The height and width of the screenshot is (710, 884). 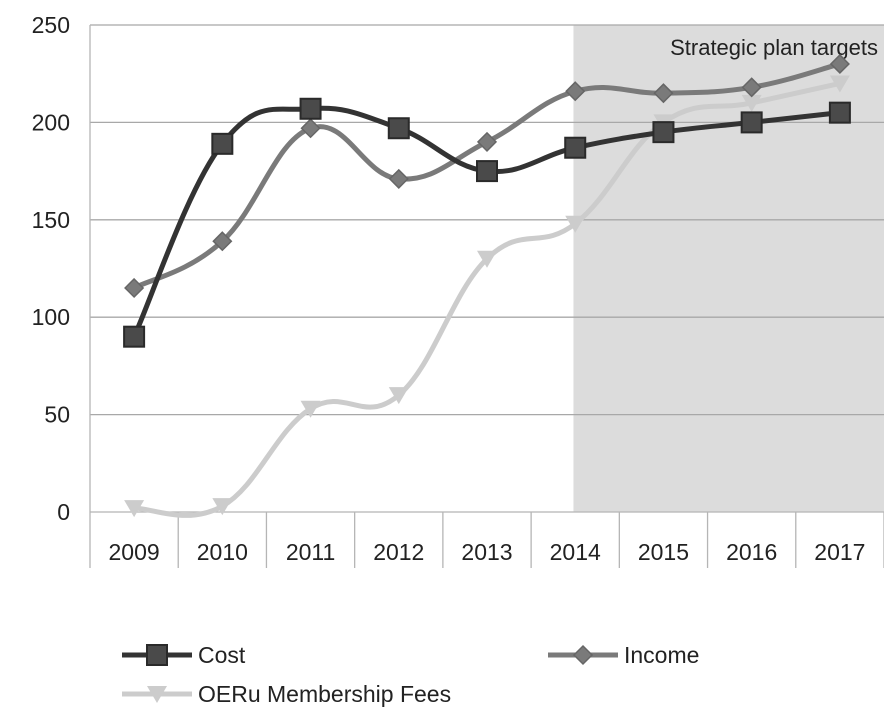 What do you see at coordinates (222, 655) in the screenshot?
I see `legend-label: Cost` at bounding box center [222, 655].